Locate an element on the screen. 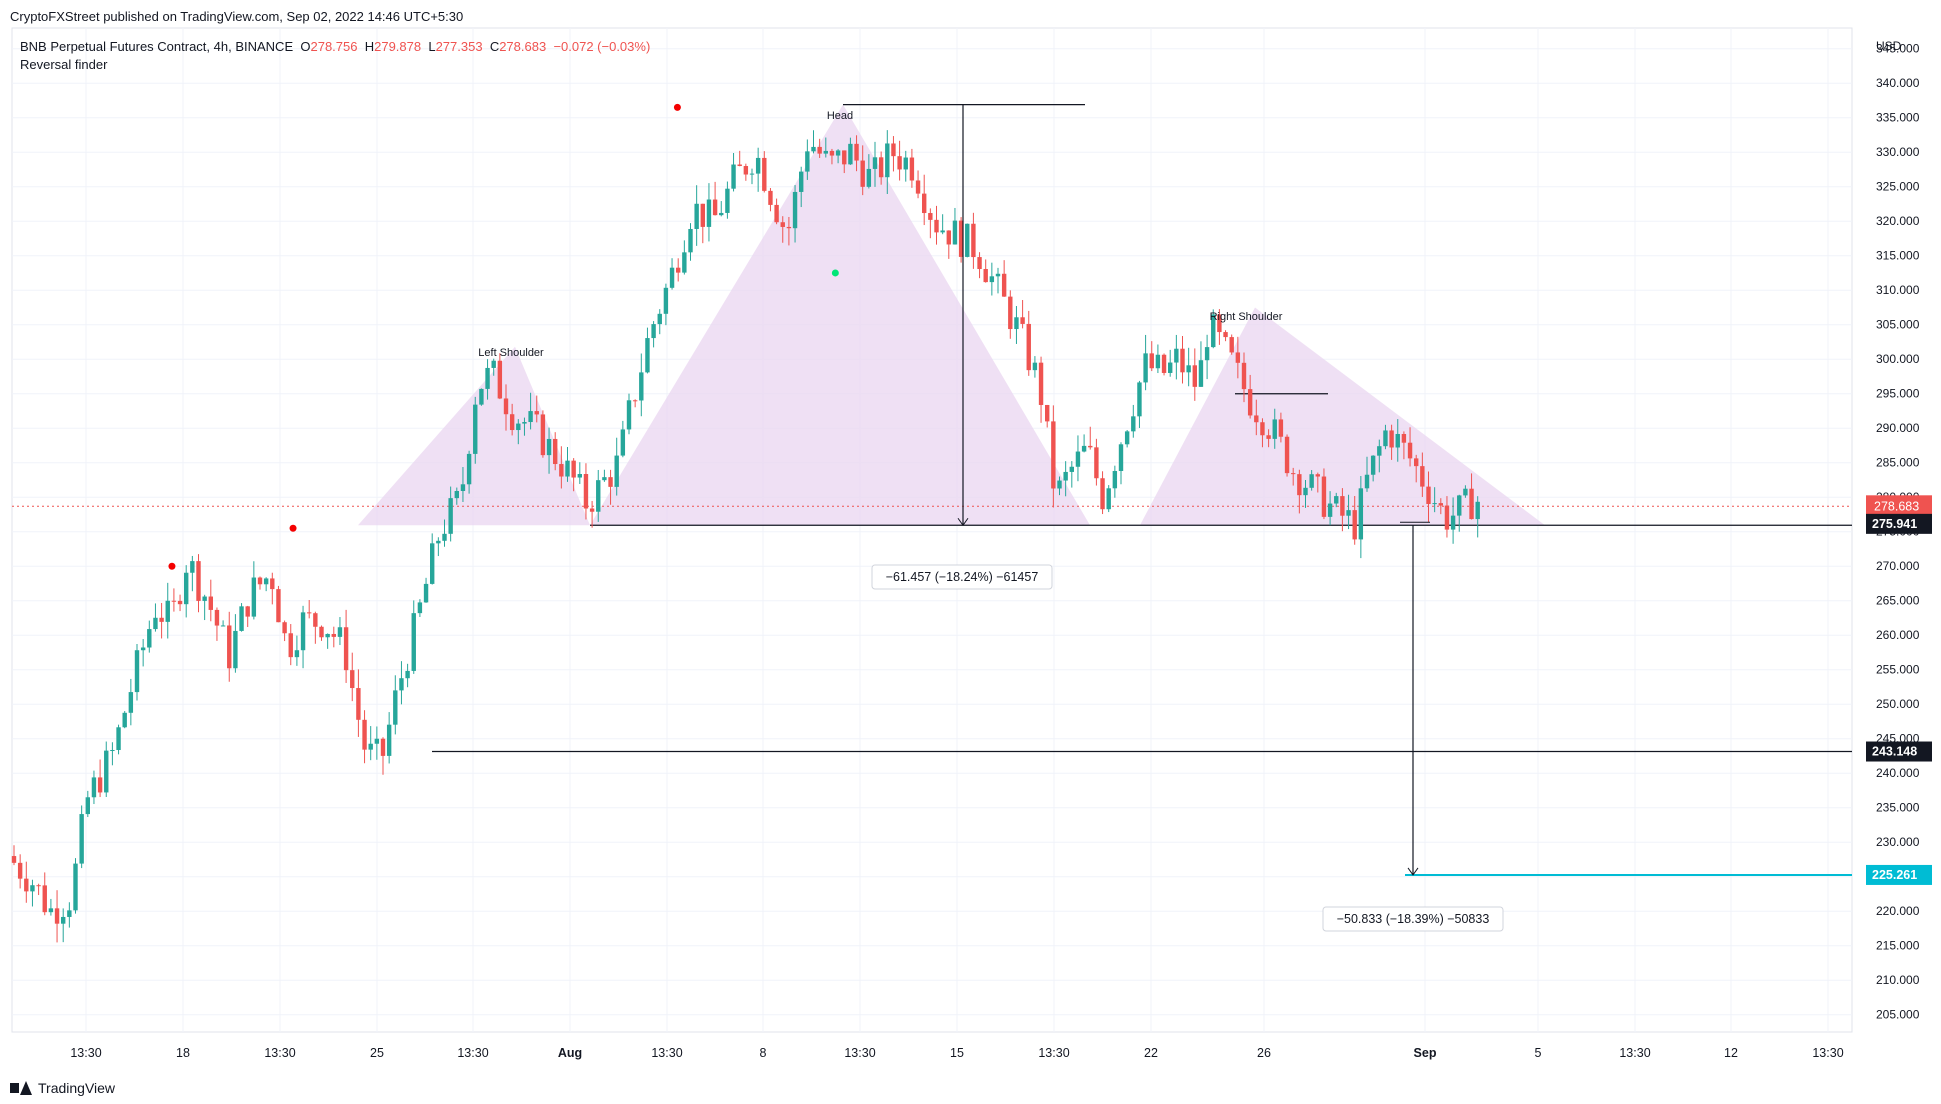 The image size is (1941, 1104). indicator-name: Reversal finder is located at coordinates (64, 64).